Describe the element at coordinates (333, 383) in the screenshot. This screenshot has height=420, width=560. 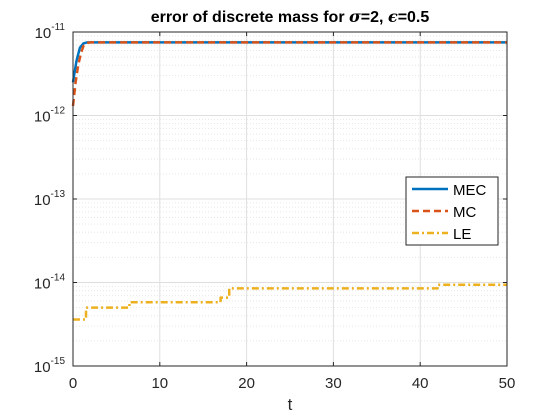
I see `x-tick-label: 30` at that location.